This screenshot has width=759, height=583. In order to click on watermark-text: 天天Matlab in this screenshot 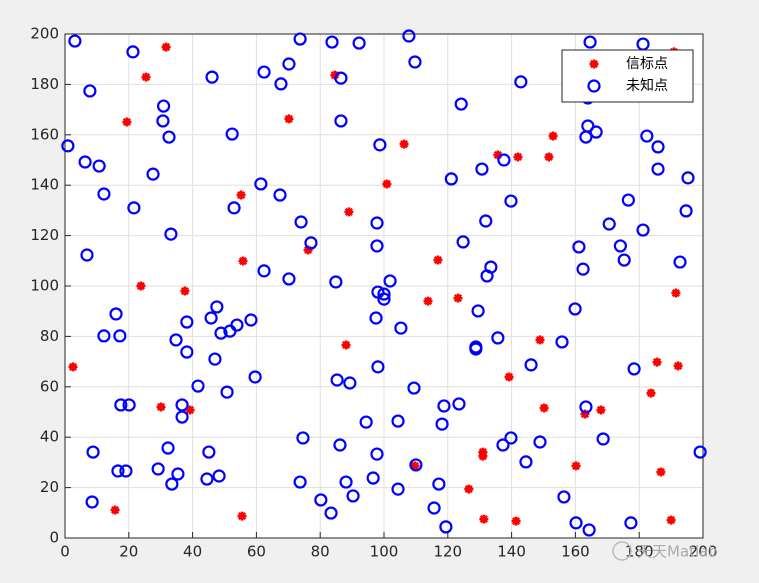, I will do `click(677, 552)`.